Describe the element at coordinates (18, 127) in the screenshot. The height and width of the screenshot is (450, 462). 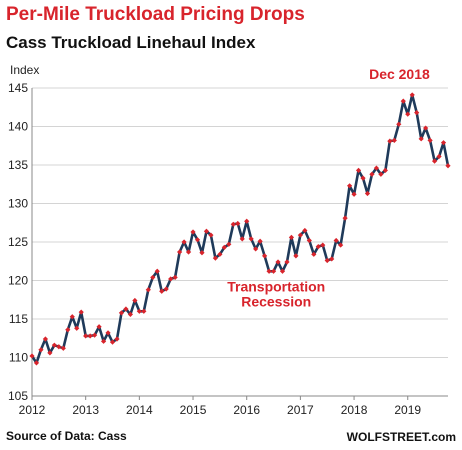
I see `y-tick-label-7: 140` at that location.